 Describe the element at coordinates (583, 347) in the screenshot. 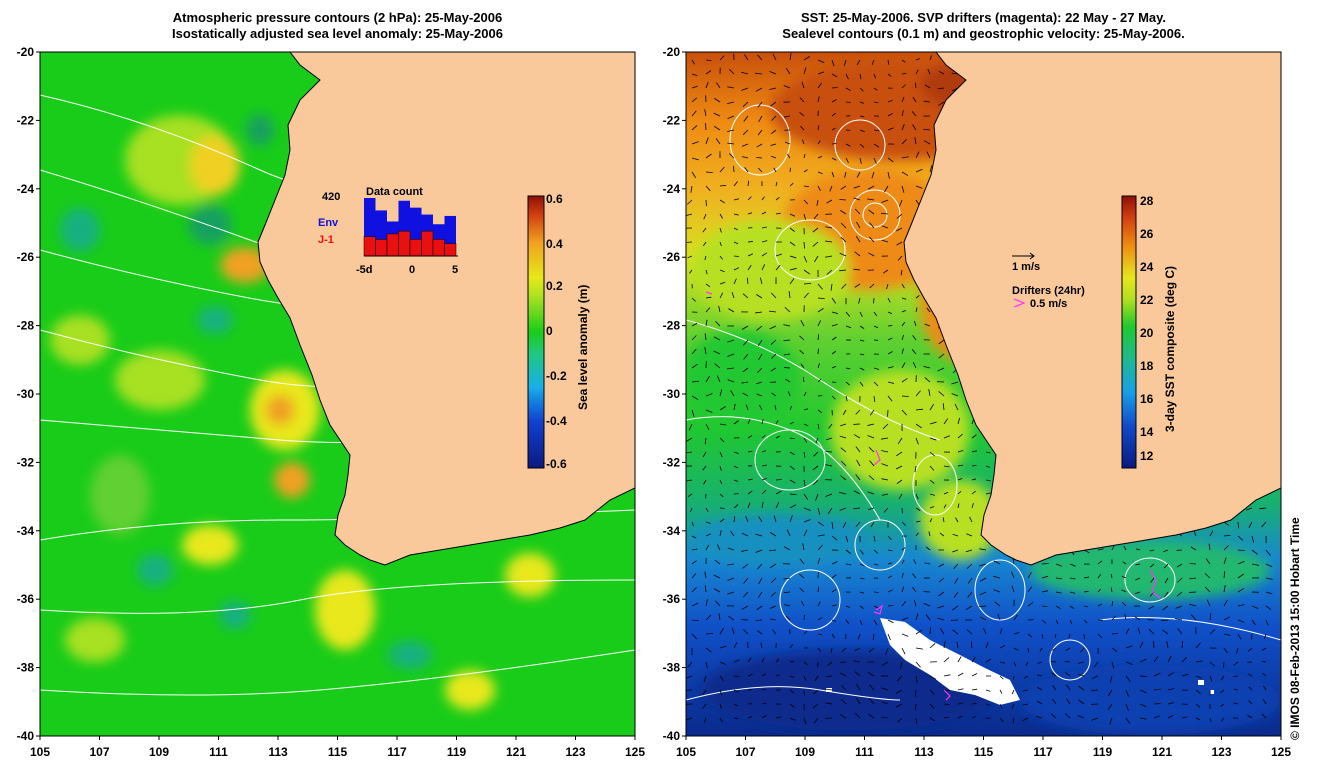

I see `sla-colorbar-label: Sea level anomaly (m)` at that location.